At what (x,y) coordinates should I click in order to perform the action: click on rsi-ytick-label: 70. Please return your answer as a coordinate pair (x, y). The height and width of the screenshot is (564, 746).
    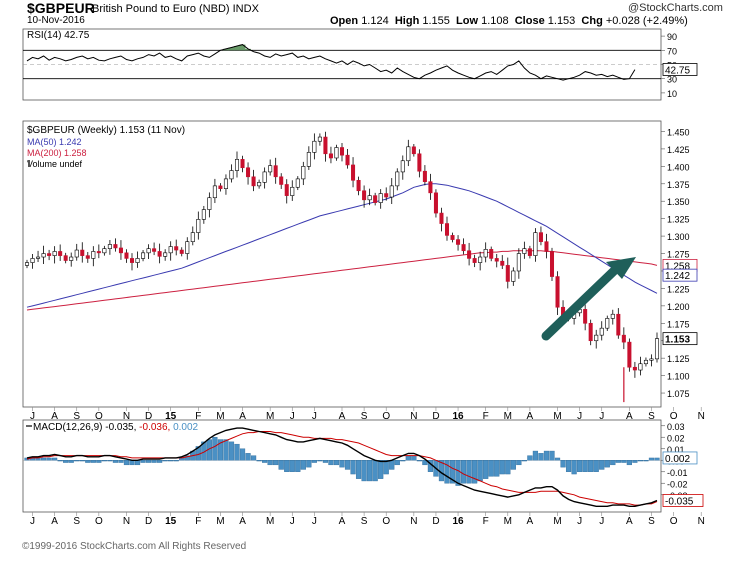
    Looking at the image, I should click on (672, 51).